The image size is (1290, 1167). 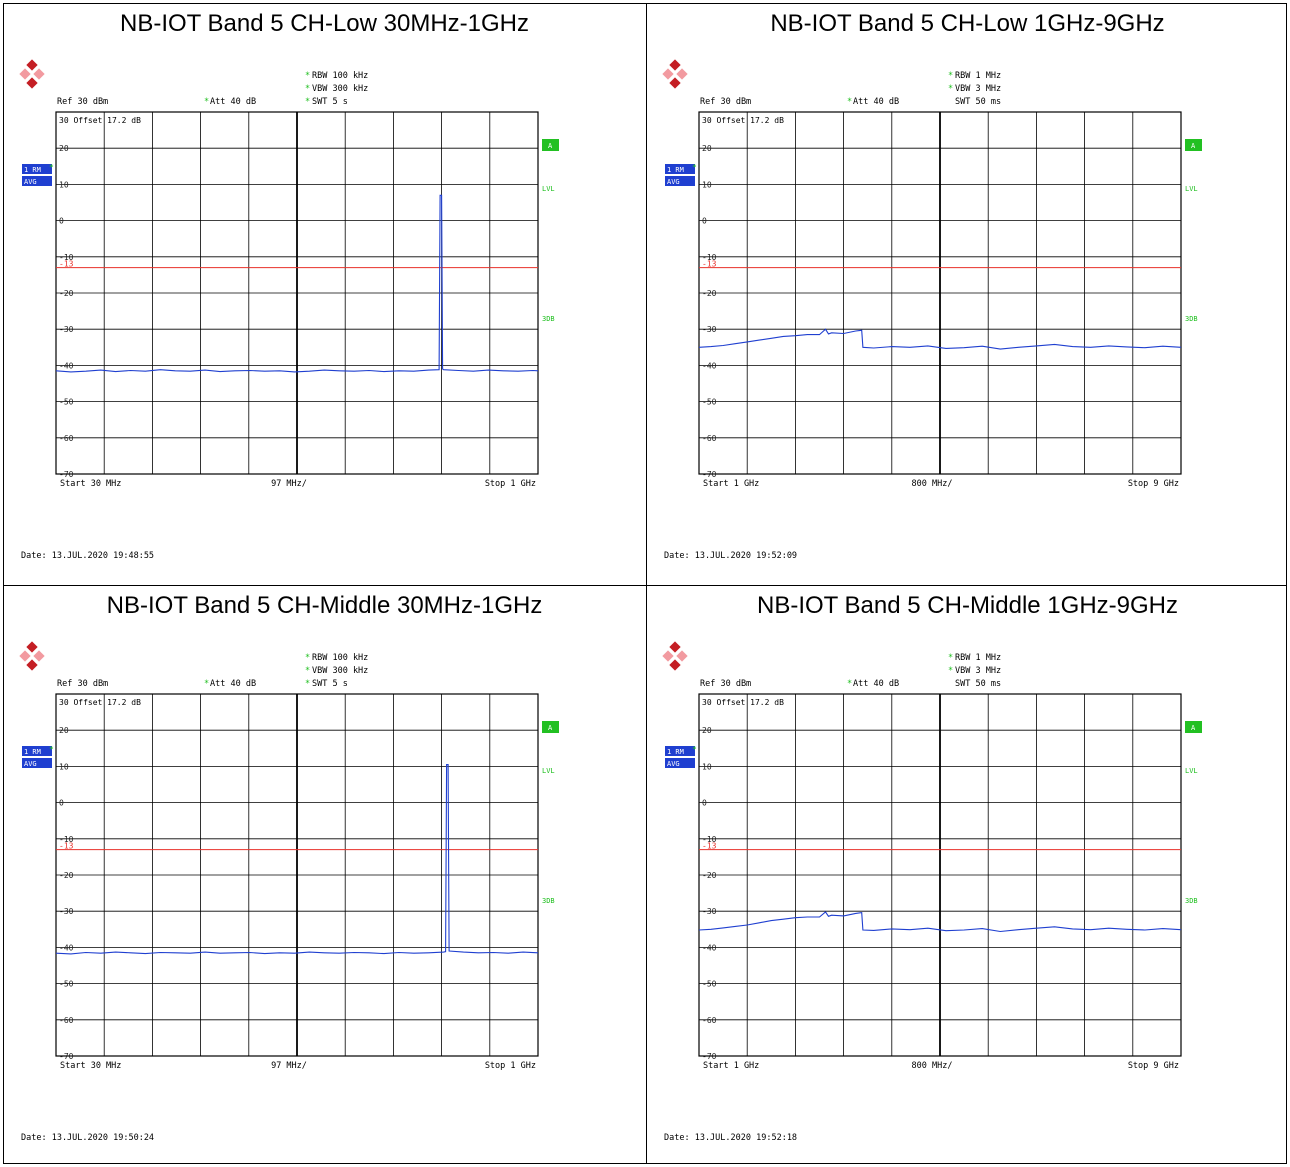 I want to click on detector-badge, so click(x=37, y=763).